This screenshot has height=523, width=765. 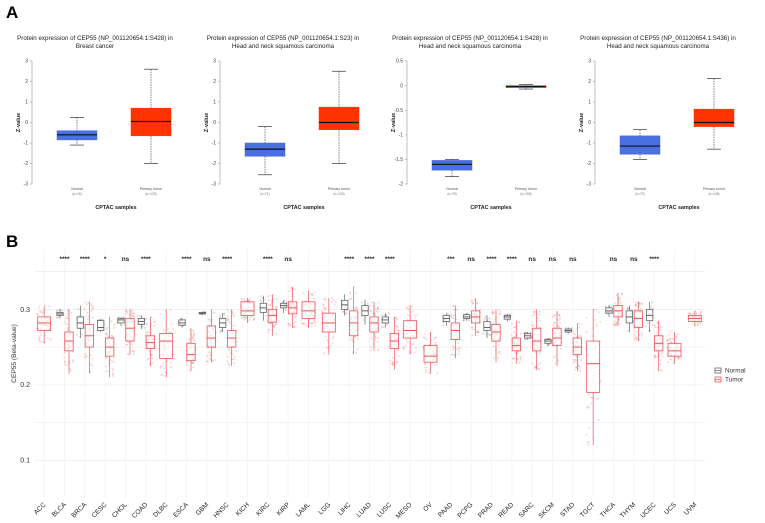 What do you see at coordinates (338, 194) in the screenshot?
I see `x-category-count: (n=103)` at bounding box center [338, 194].